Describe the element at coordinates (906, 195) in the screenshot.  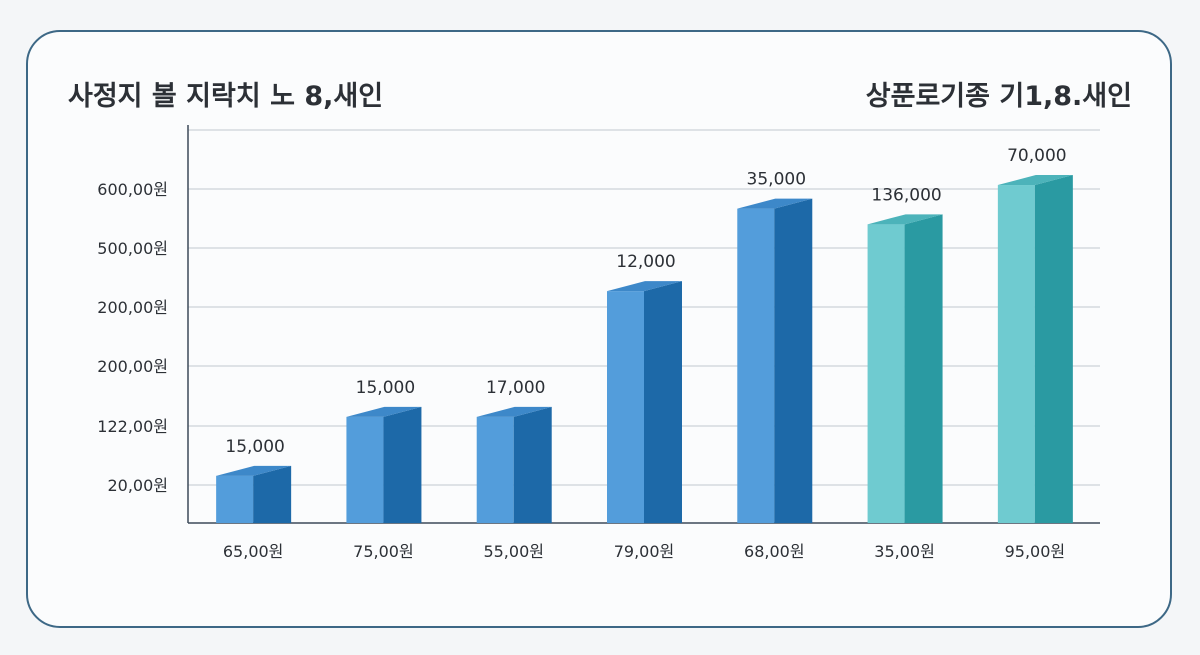
I see `data-label: 136,000` at that location.